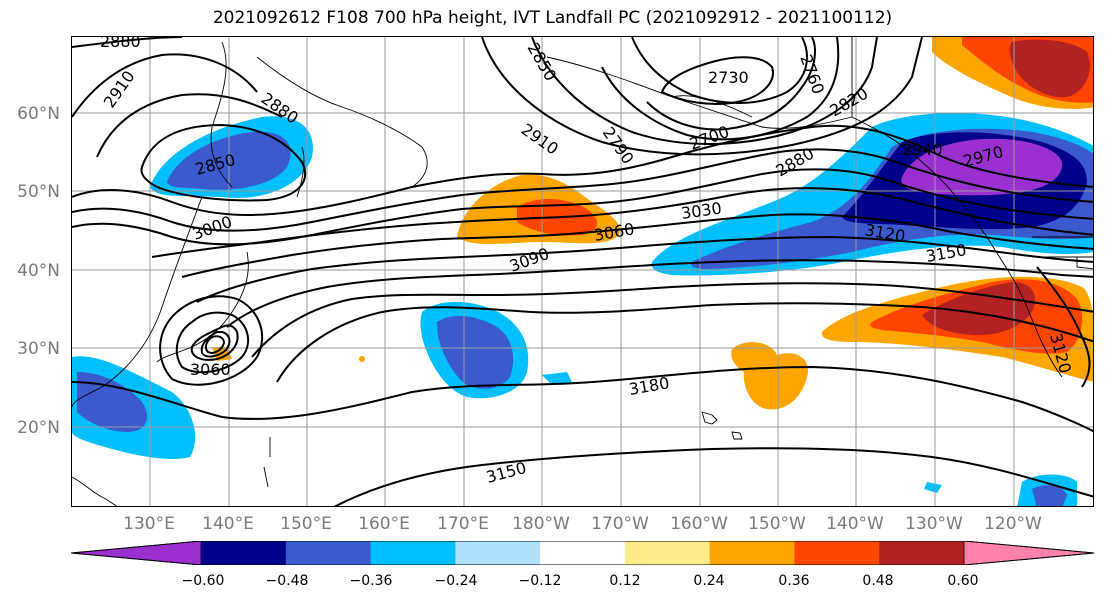 This screenshot has width=1105, height=601. What do you see at coordinates (618, 145) in the screenshot?
I see `contour-label-2790: 2790` at bounding box center [618, 145].